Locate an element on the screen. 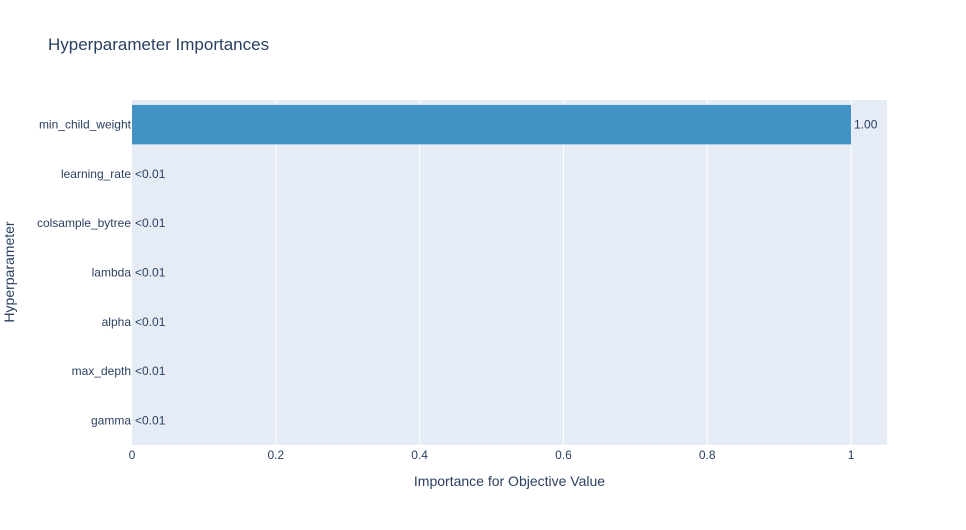 The image size is (966, 530). x-tick-label: 0.8 is located at coordinates (707, 455).